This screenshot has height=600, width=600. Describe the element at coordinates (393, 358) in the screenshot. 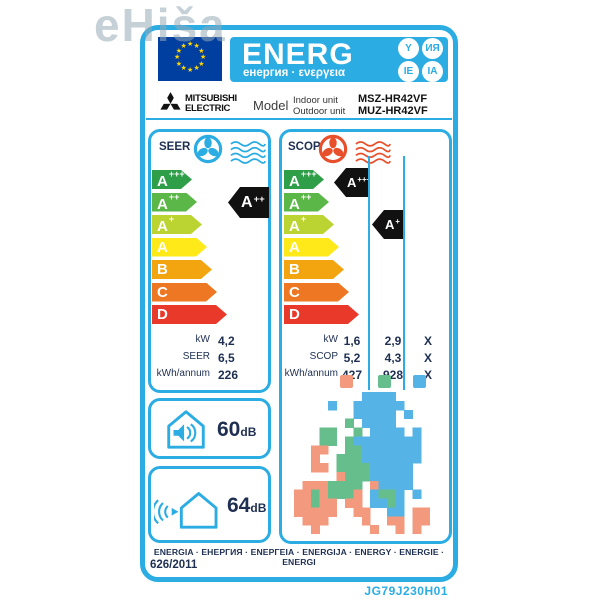

I see `zone-value: 4,3` at that location.